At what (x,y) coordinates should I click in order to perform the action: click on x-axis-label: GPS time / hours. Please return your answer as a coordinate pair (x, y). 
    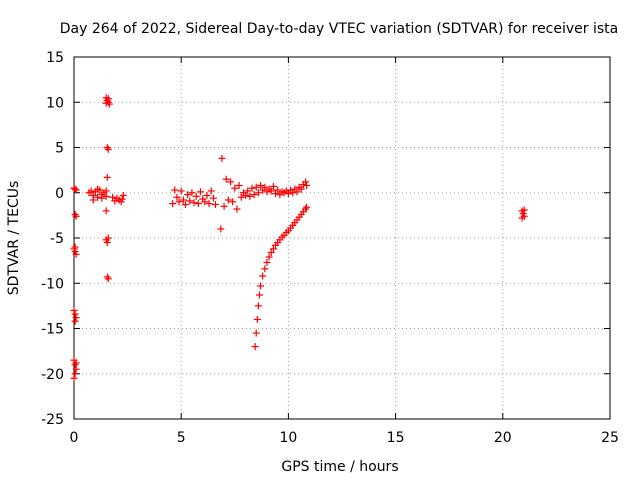
    Looking at the image, I should click on (339, 467).